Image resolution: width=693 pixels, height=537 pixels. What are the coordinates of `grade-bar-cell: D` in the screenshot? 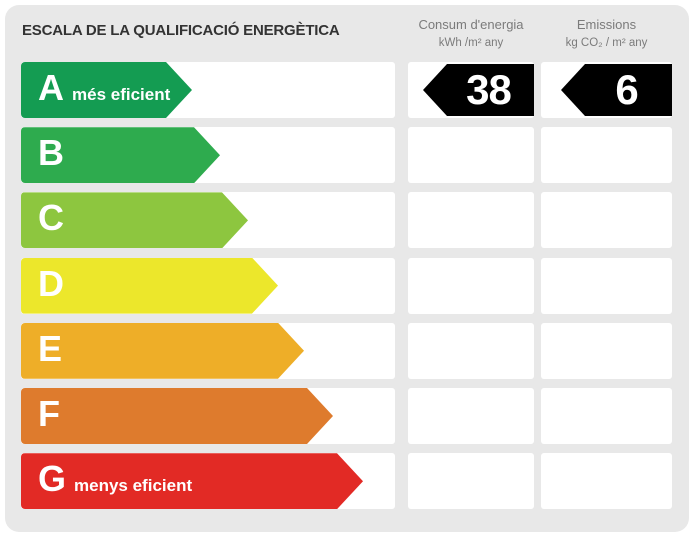 It's located at (208, 285).